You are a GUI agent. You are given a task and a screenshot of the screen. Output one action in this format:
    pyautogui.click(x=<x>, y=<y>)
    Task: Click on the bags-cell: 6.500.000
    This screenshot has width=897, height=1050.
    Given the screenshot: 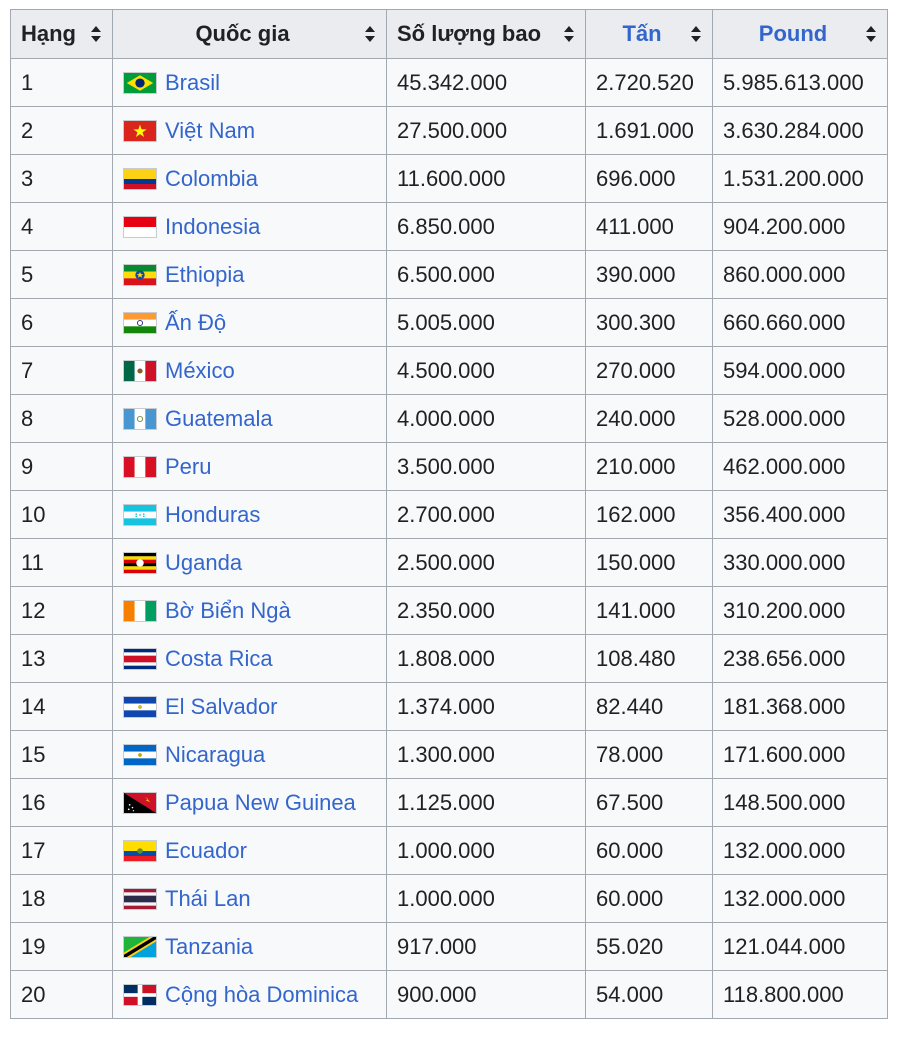 What is the action you would take?
    pyautogui.click(x=486, y=274)
    